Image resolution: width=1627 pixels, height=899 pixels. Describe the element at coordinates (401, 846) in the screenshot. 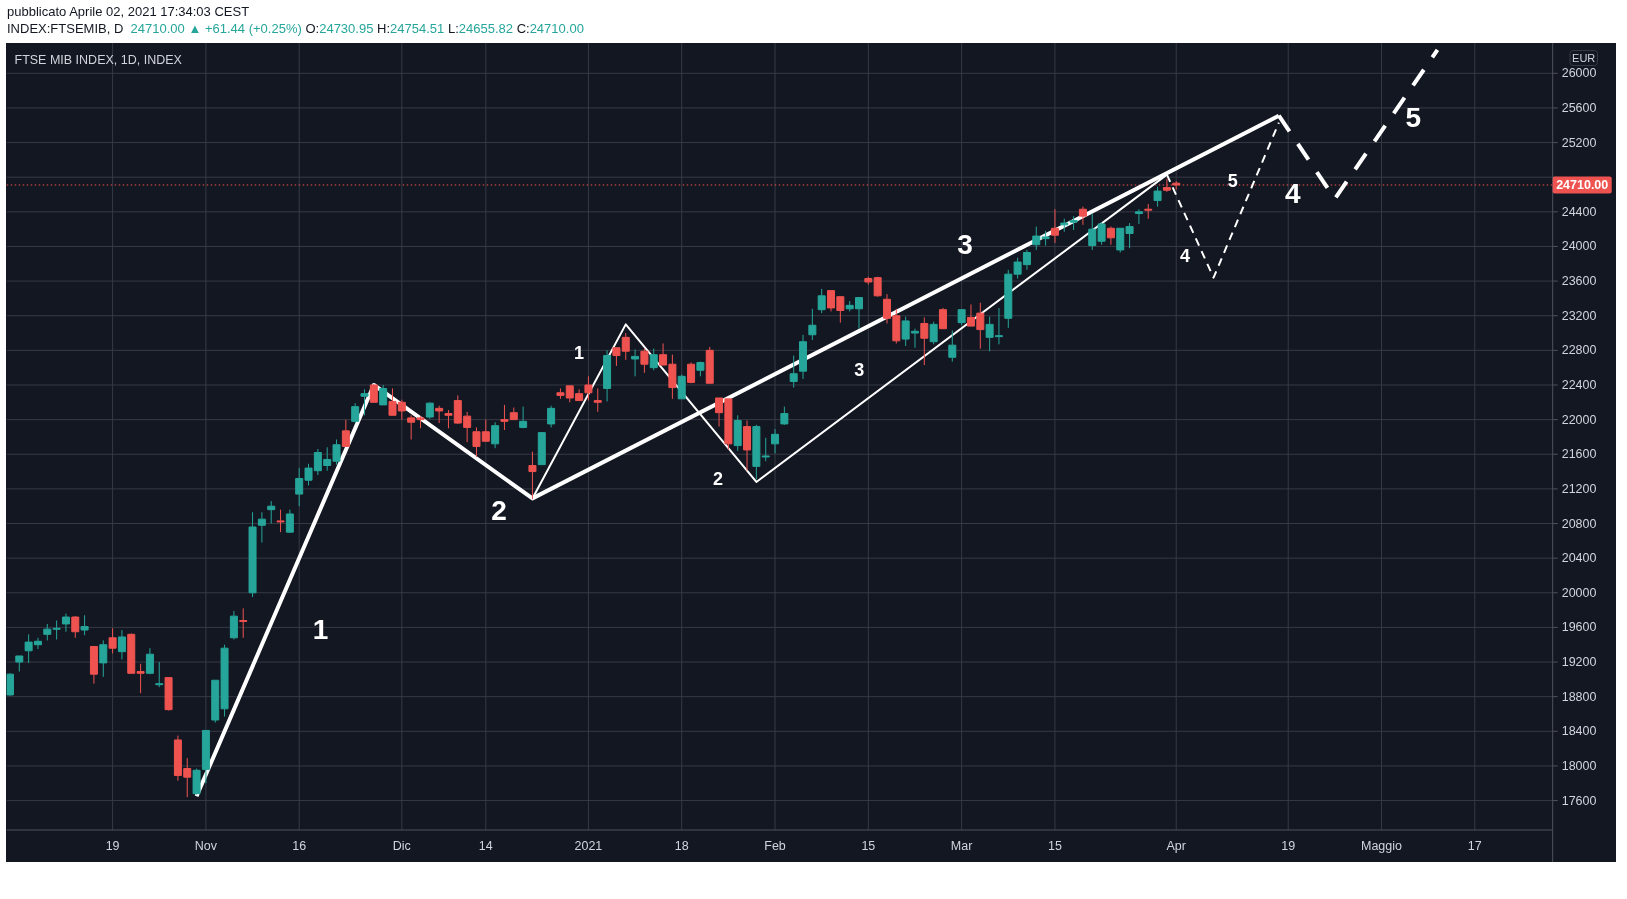

I see `x-tick-label: Dic` at that location.